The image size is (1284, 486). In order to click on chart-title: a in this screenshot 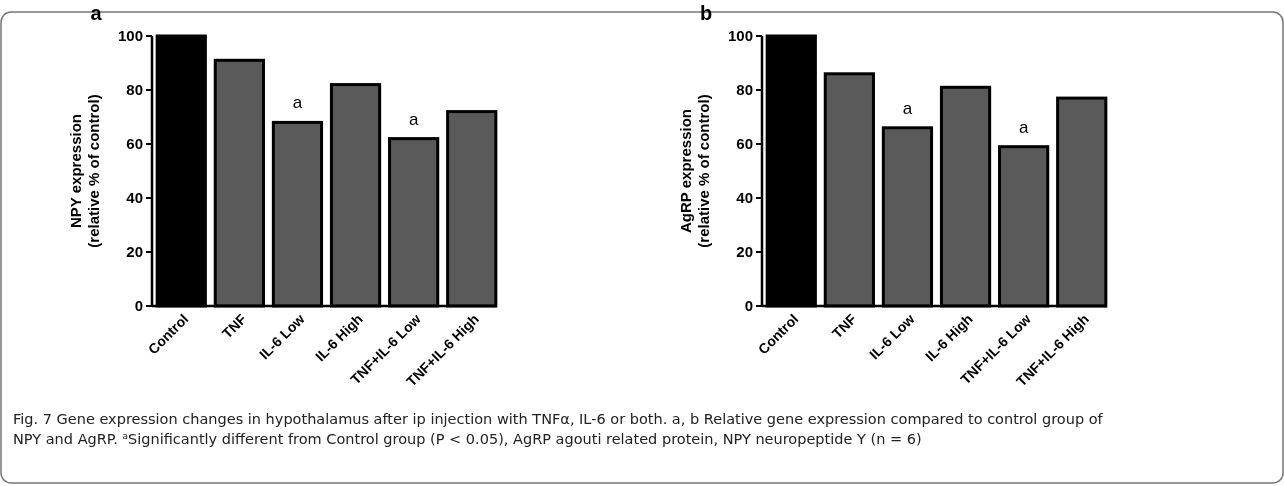, I will do `click(96, 13)`.